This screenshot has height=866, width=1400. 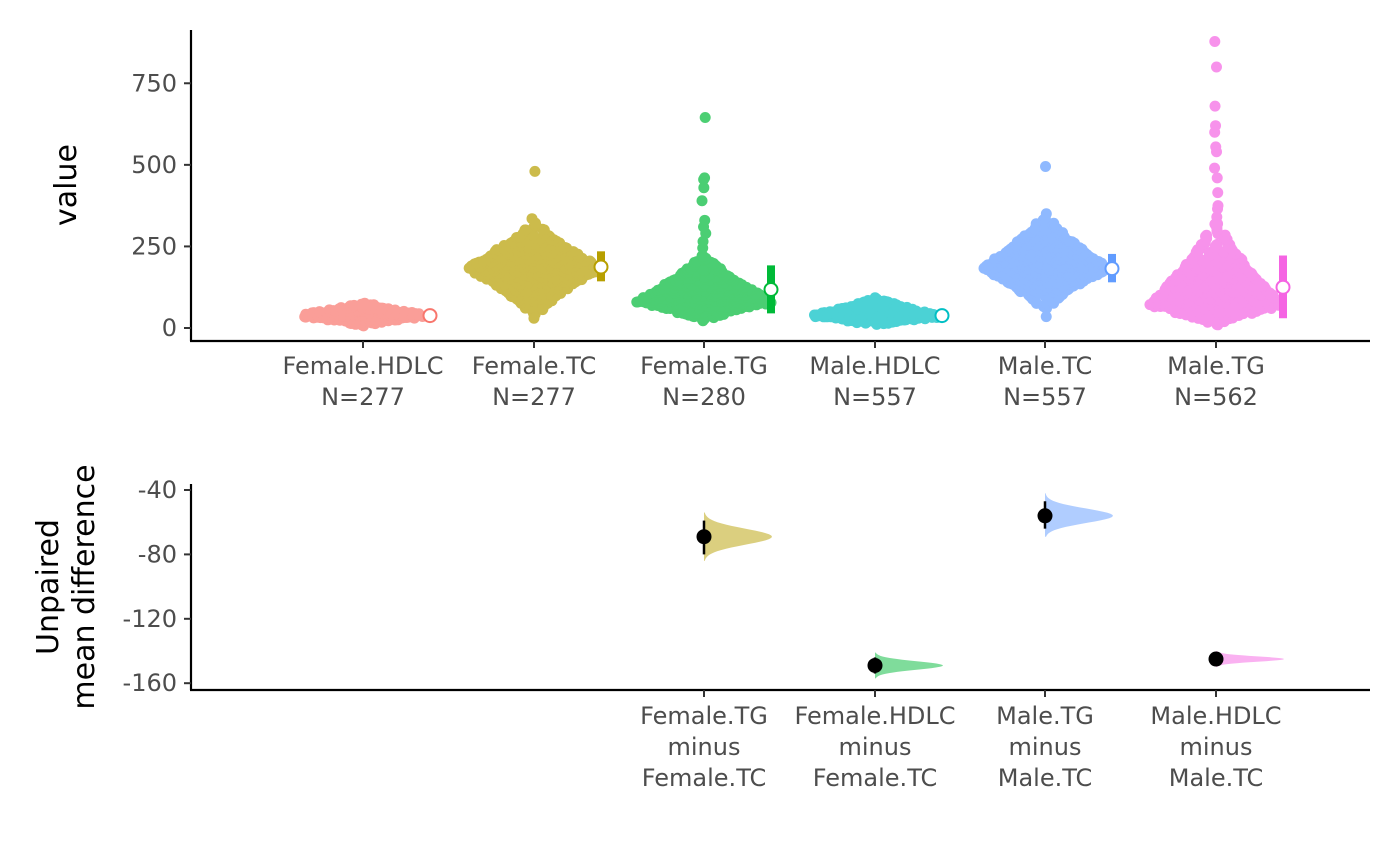 I want to click on group-name-label: Male.HDLC, so click(x=874, y=366).